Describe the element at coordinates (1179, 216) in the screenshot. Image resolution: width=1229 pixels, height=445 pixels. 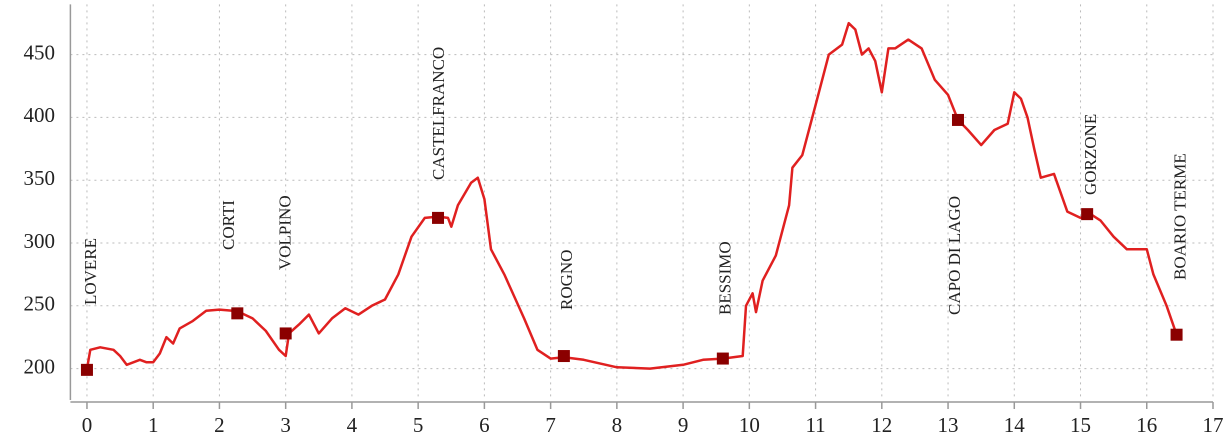
I see `station-label: BOARIO TERME` at that location.